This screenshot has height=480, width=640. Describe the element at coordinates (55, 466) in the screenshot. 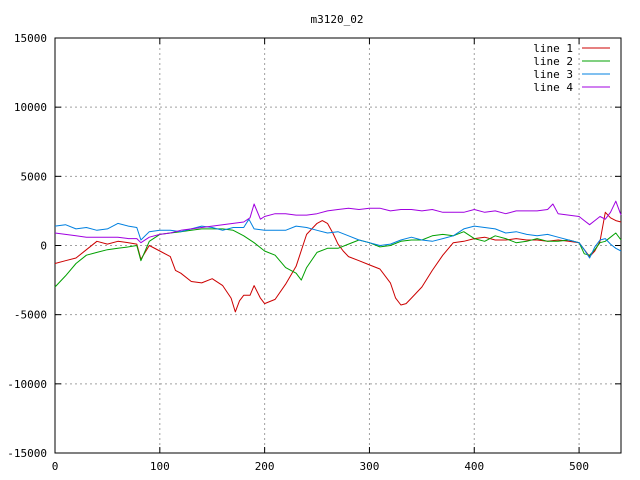

I see `x-tick-label: 0` at that location.